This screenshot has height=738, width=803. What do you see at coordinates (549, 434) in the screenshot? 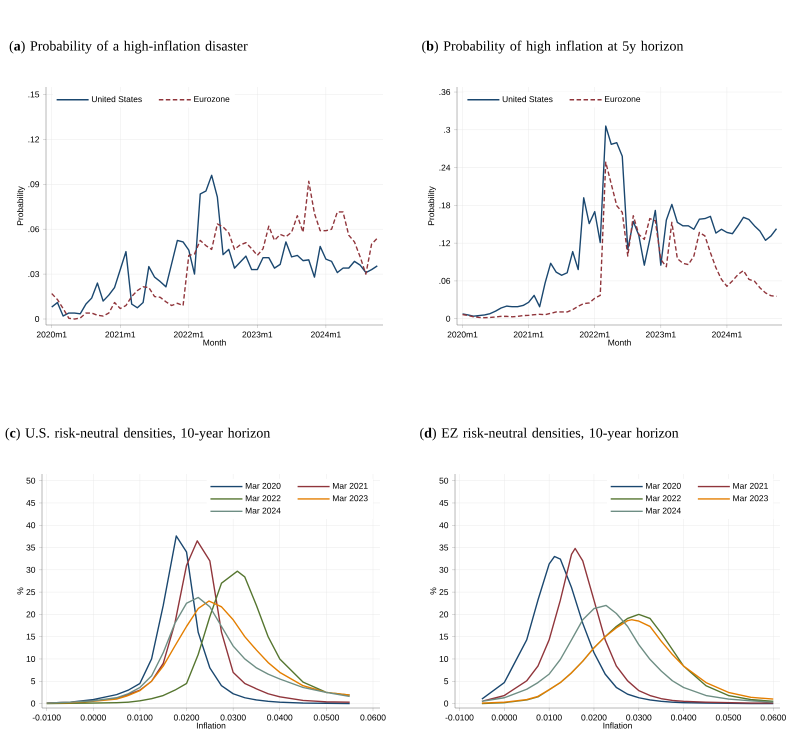
I see `chart-title: (d) EZ risk-neutral densities, 10-year horizon` at bounding box center [549, 434].